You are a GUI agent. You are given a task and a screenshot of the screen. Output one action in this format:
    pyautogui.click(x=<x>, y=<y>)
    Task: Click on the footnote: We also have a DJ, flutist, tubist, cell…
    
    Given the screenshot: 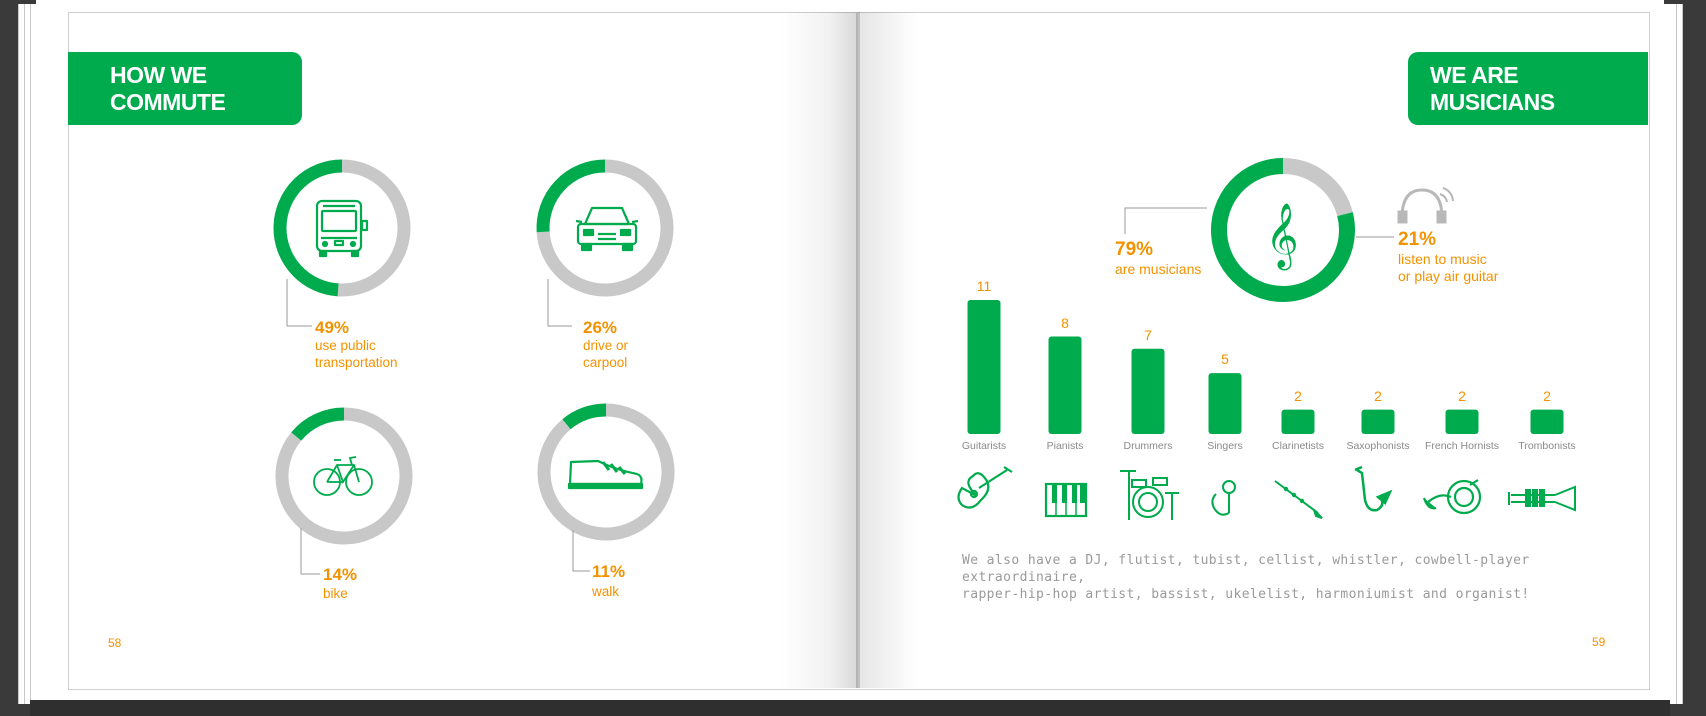 What is the action you would take?
    pyautogui.click(x=1282, y=577)
    